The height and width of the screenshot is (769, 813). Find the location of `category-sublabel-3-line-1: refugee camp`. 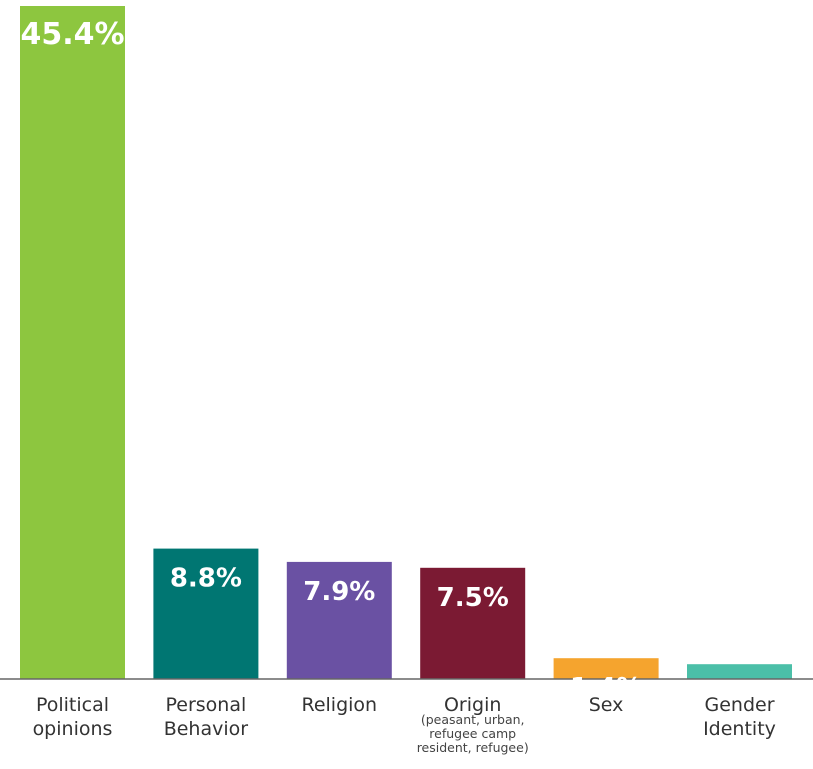

category-sublabel-3-line-1: refugee camp is located at coordinates (472, 733).